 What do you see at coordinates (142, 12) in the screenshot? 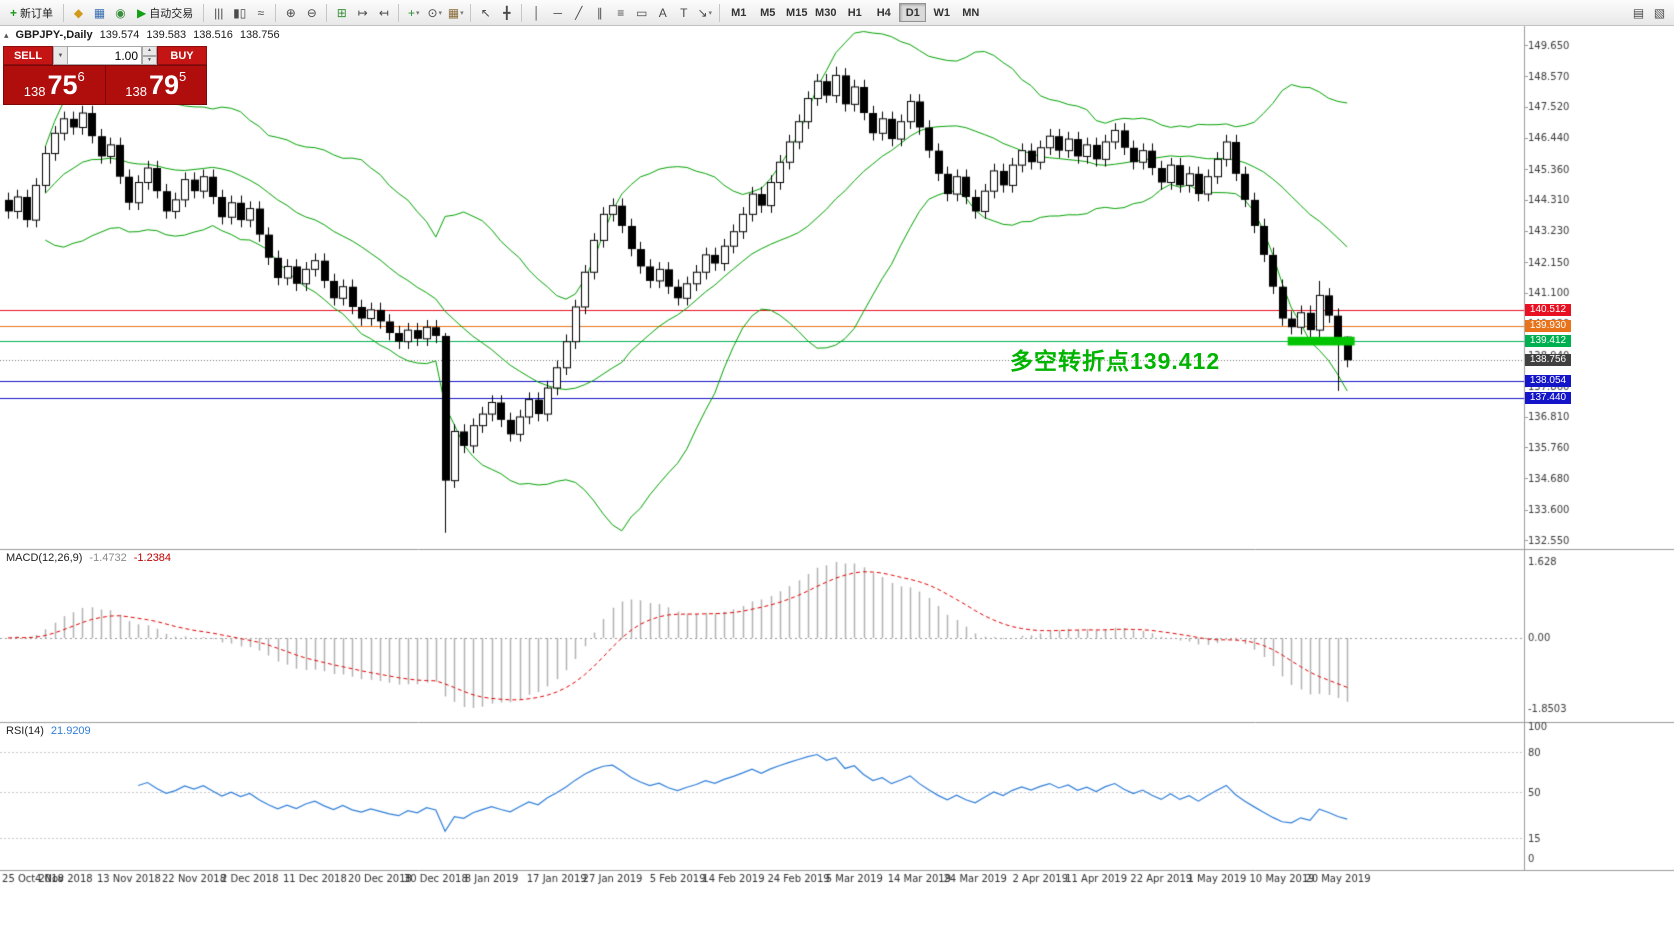
I see `autotrading-button-icon: ▶` at bounding box center [142, 12].